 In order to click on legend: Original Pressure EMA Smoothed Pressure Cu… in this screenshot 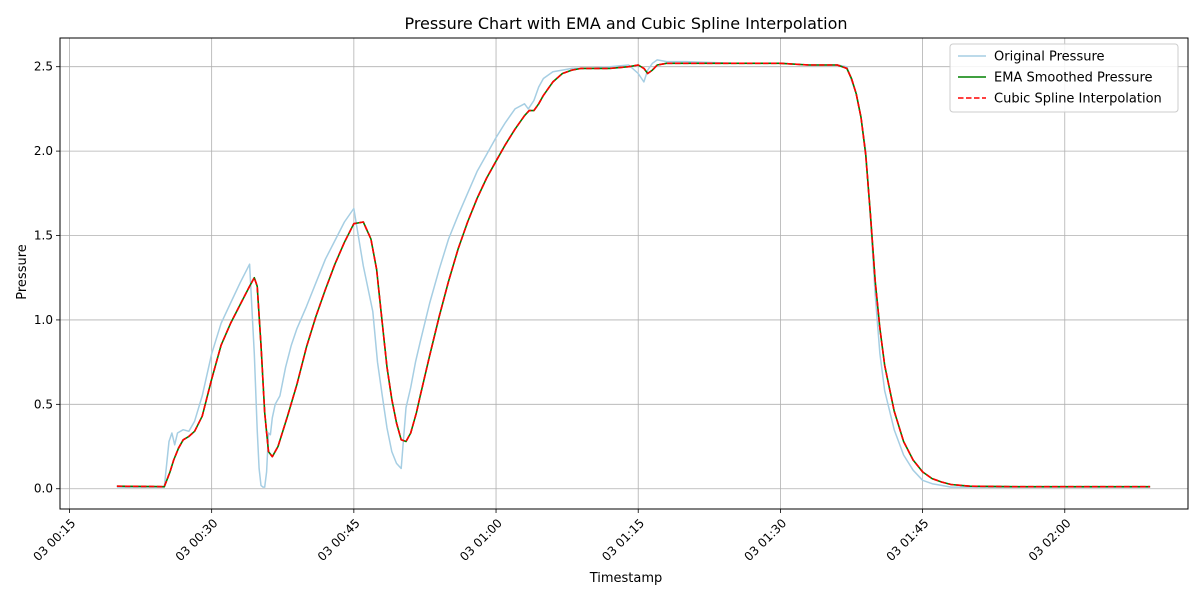, I will do `click(1064, 78)`.